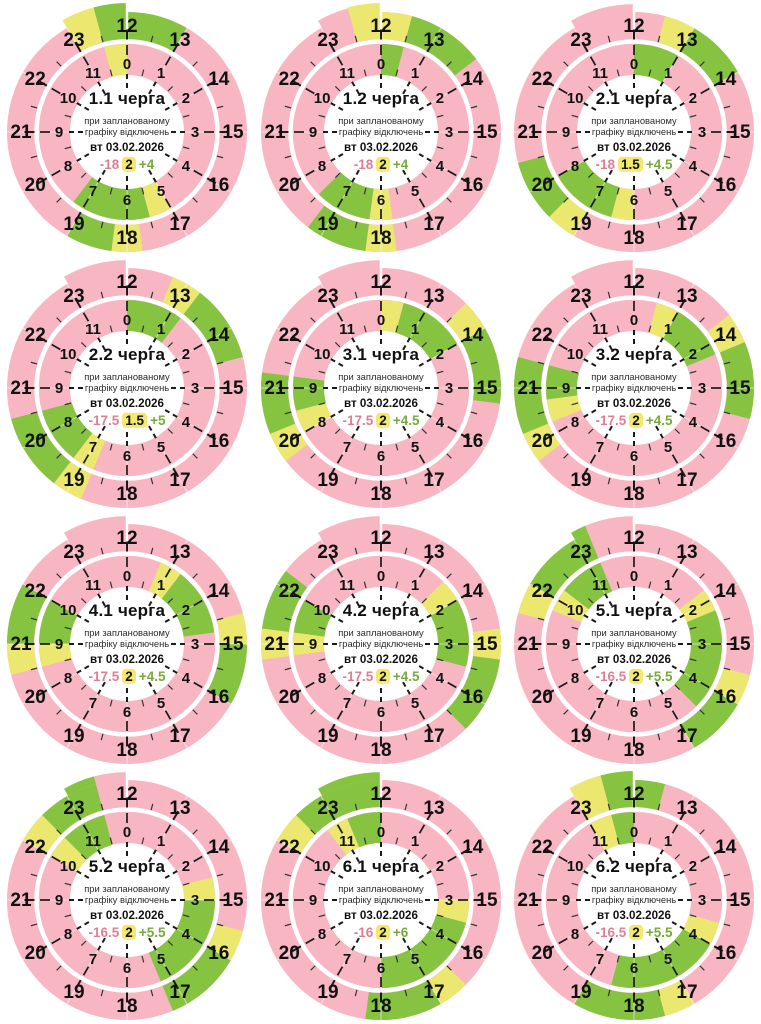 The image size is (761, 1024). I want to click on outer-hour-label: 20, so click(35, 441).